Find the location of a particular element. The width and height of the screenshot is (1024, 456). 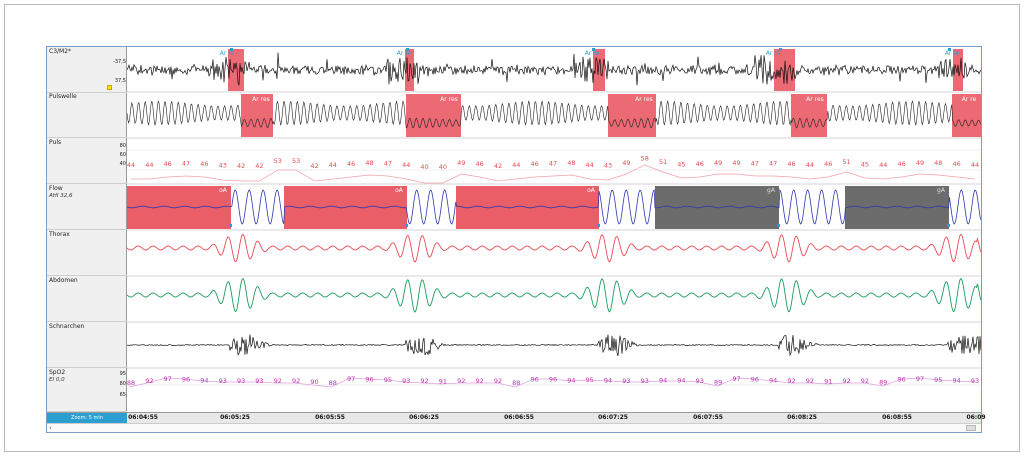

channel-label-c3-m2-: C3/M2* -37,5 37,5 is located at coordinates (87, 70).